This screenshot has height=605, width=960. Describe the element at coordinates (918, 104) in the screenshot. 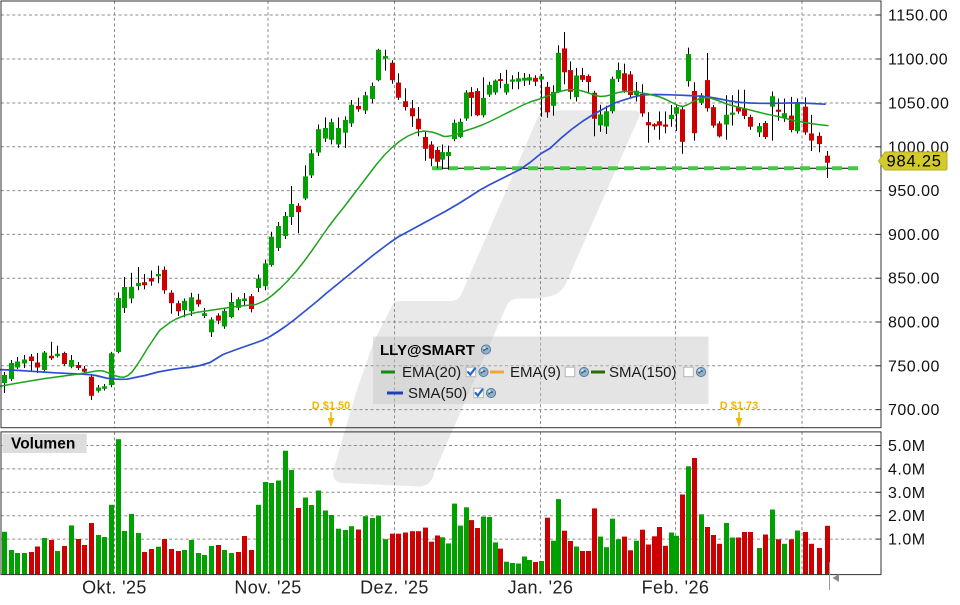

I see `svg-text: 1050.00` at that location.